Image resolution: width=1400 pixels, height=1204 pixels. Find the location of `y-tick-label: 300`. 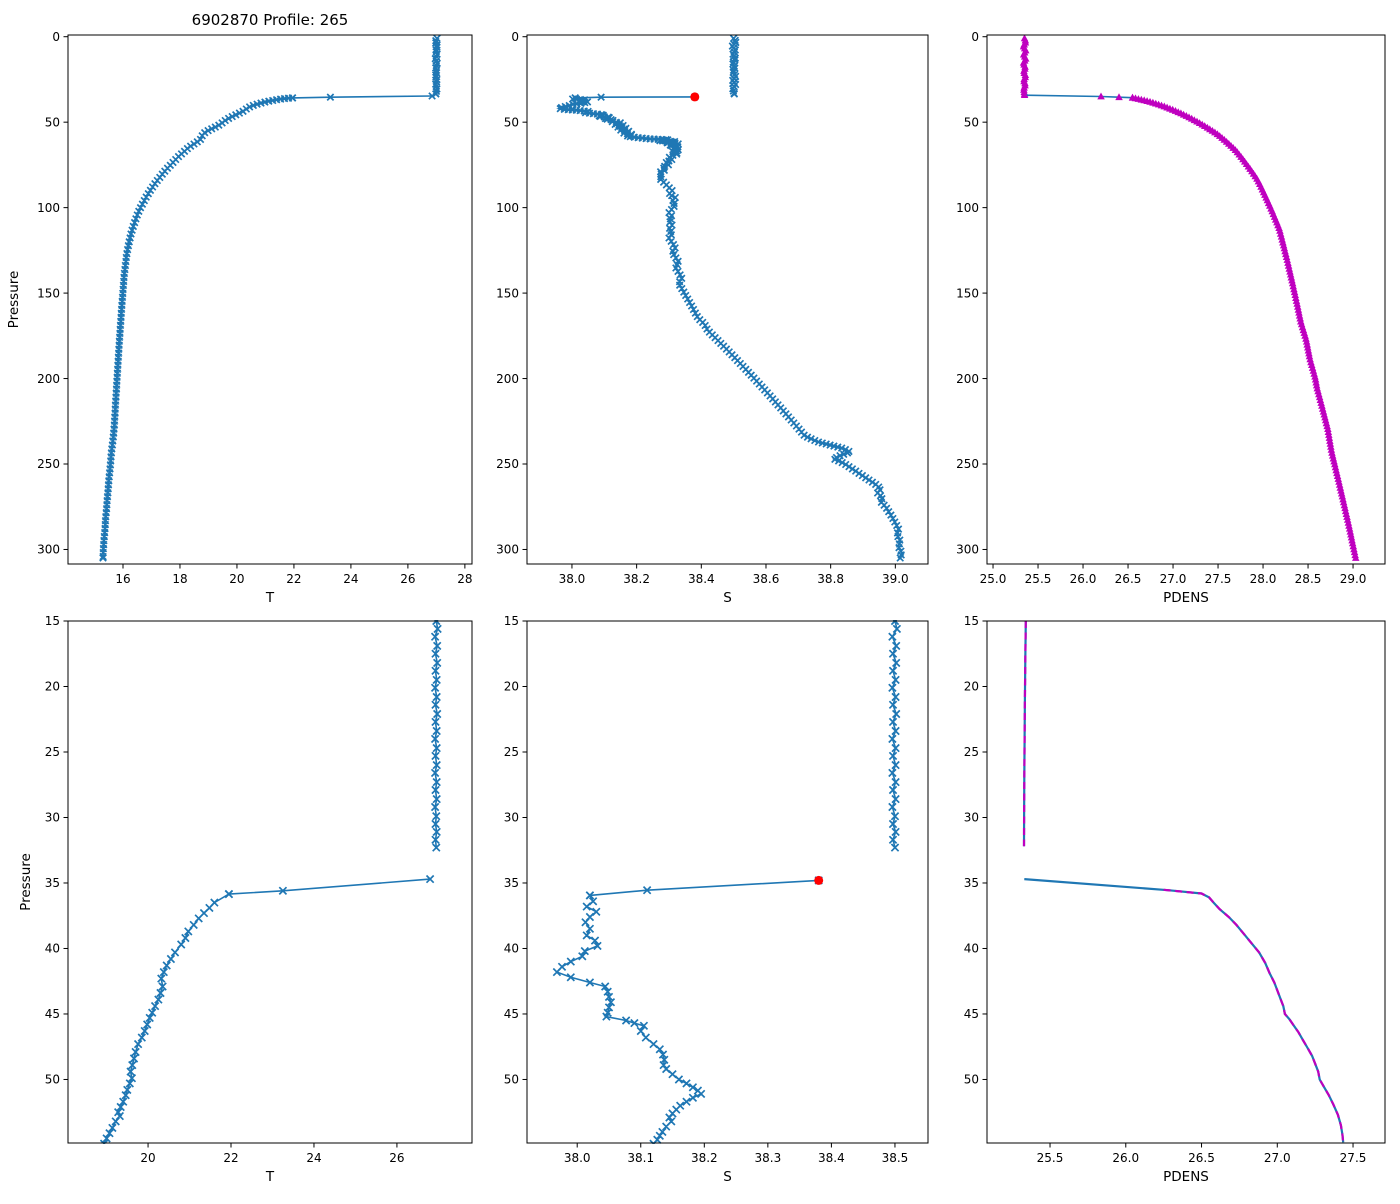

y-tick-label: 300 is located at coordinates (507, 550).